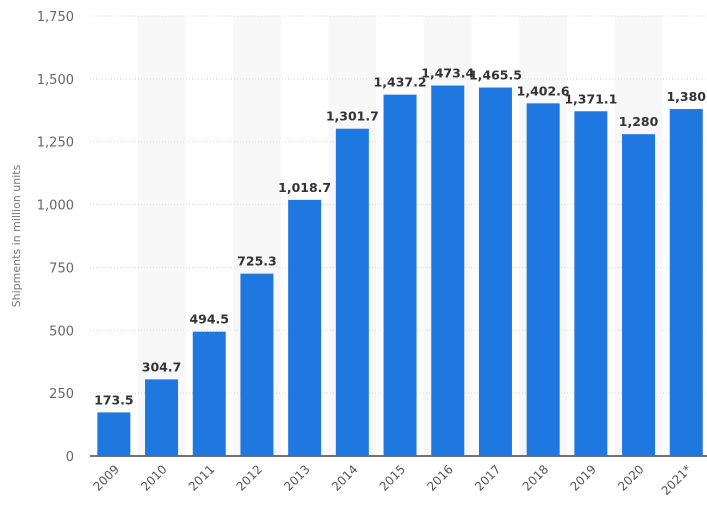 Image resolution: width=707 pixels, height=507 pixels. I want to click on y-tick-label: 1,750, so click(55, 17).